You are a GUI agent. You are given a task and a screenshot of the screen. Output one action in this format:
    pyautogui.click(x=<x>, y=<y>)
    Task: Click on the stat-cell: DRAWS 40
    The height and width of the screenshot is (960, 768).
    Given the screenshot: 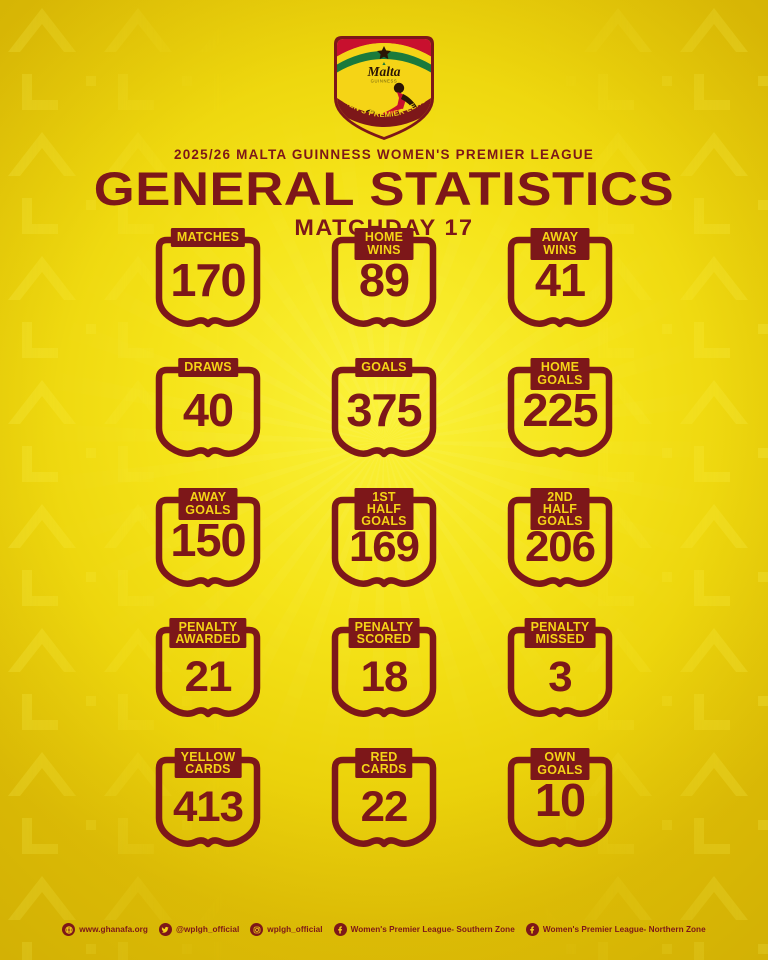 What is the action you would take?
    pyautogui.click(x=208, y=416)
    